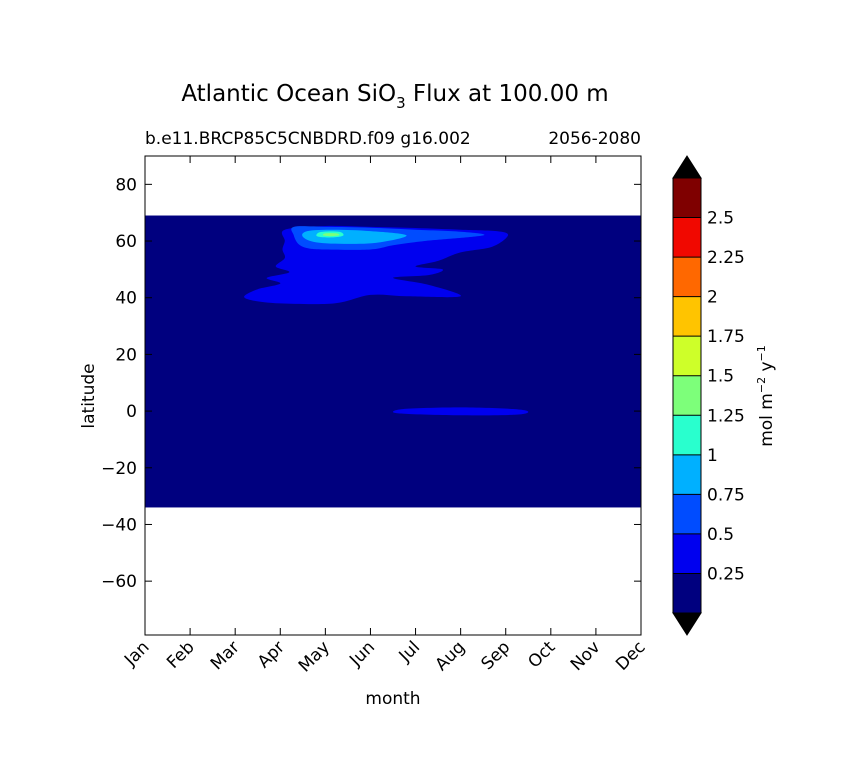 Image resolution: width=859 pixels, height=783 pixels. Describe the element at coordinates (119, 582) in the screenshot. I see `y-tick-label: −60` at that location.